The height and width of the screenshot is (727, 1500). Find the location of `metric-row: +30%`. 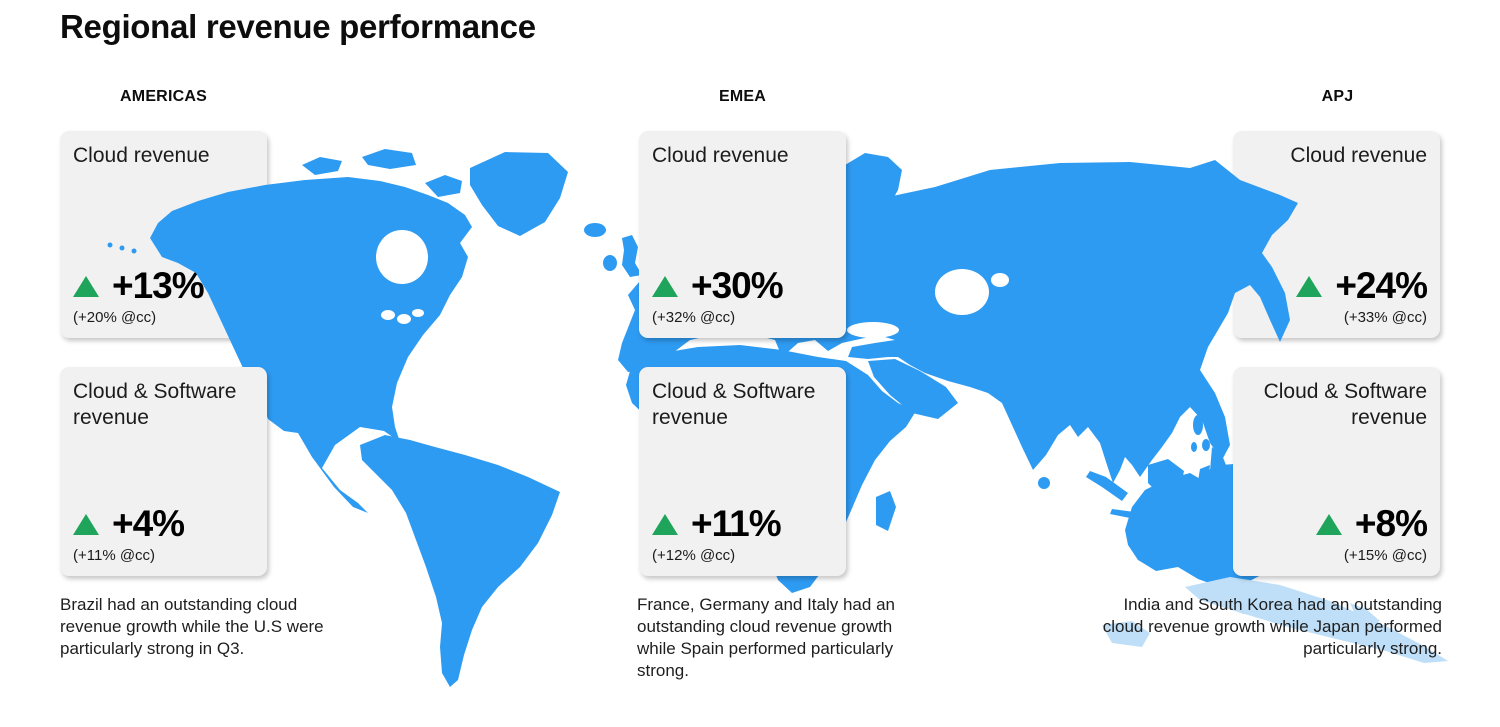

metric-row: +30% is located at coordinates (742, 286).